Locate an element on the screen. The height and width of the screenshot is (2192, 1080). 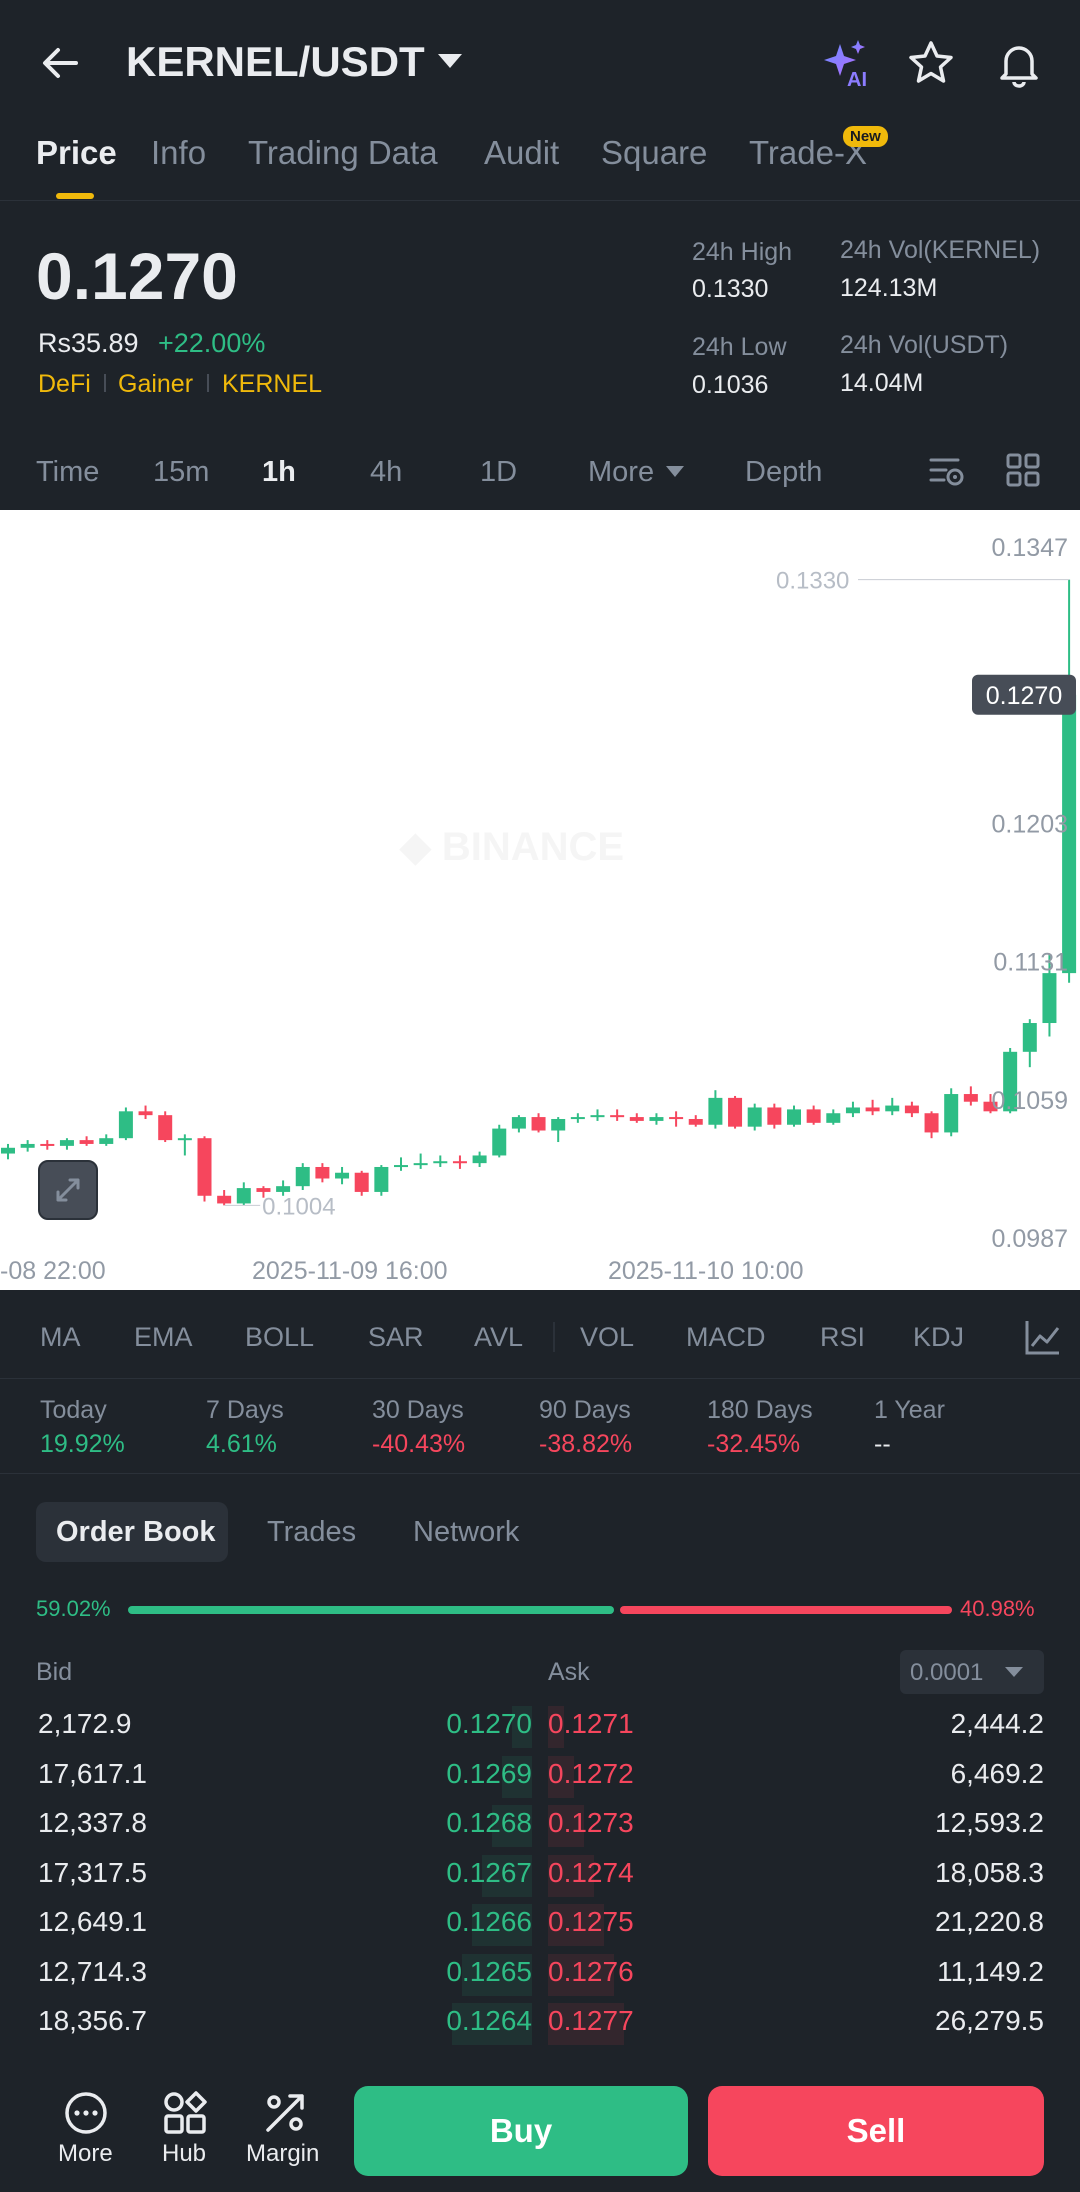
bid-quantity: 18,356.7 is located at coordinates (92, 2020).